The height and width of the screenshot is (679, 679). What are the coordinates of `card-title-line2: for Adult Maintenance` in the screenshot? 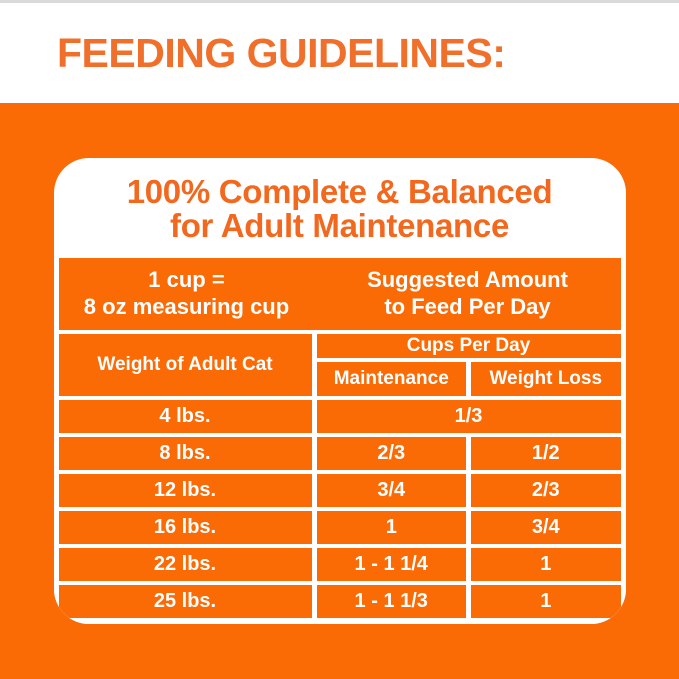 It's located at (339, 225).